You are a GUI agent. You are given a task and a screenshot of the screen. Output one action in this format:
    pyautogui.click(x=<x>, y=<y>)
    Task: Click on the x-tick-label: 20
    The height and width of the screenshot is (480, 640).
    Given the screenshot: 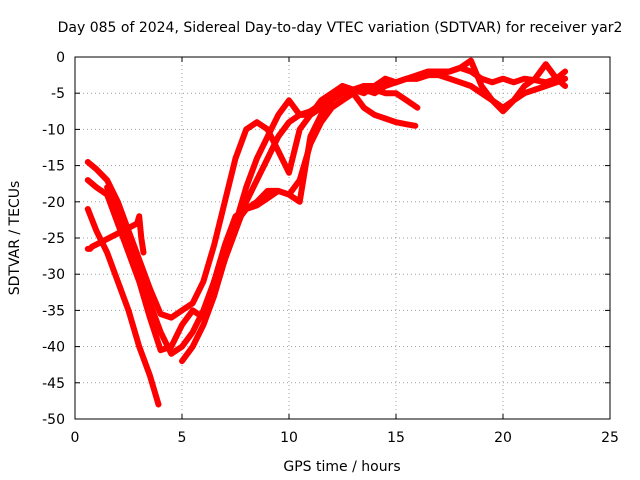 What is the action you would take?
    pyautogui.click(x=503, y=438)
    